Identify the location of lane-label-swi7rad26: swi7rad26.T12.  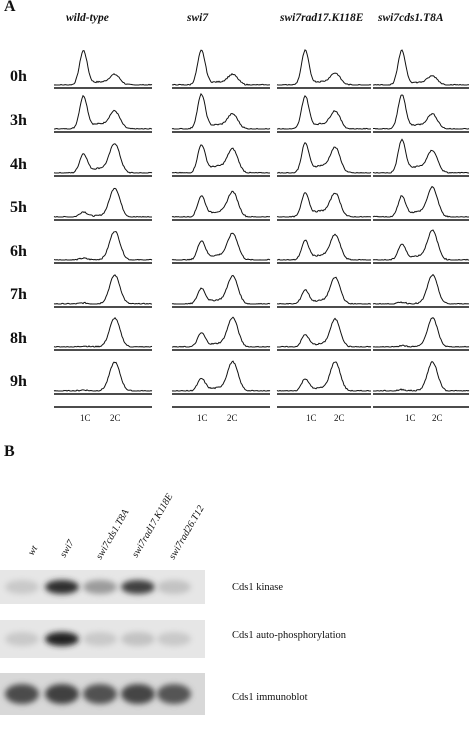
(187, 532).